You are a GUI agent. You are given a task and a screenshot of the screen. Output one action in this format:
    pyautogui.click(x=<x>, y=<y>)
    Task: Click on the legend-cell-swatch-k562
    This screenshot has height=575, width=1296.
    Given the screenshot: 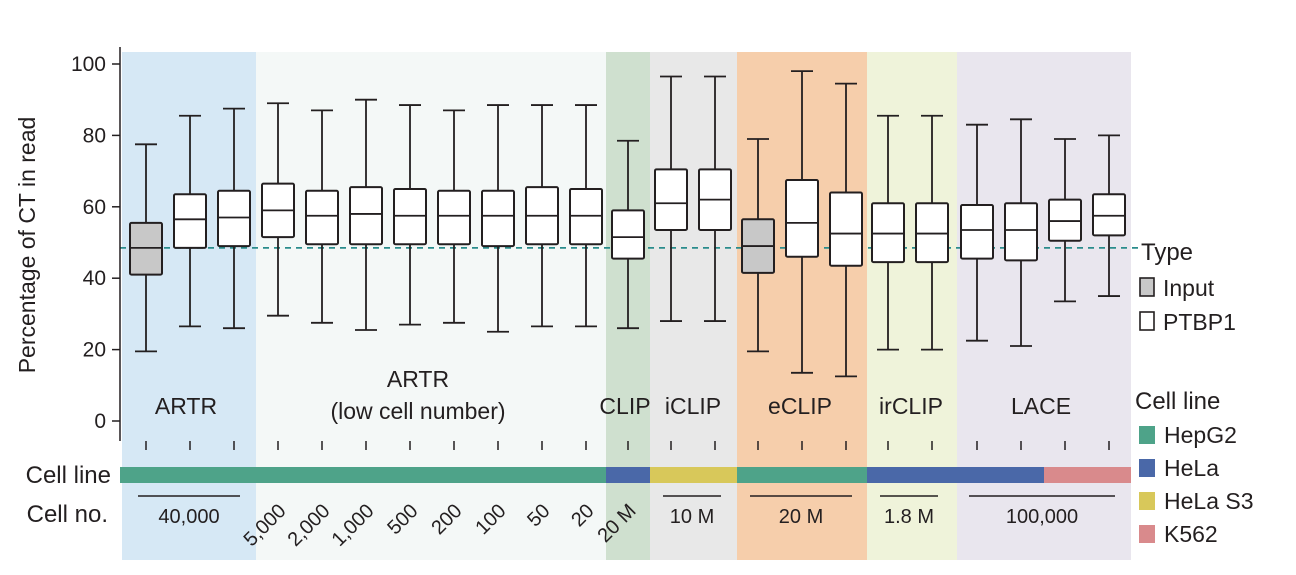 What is the action you would take?
    pyautogui.click(x=1147, y=534)
    